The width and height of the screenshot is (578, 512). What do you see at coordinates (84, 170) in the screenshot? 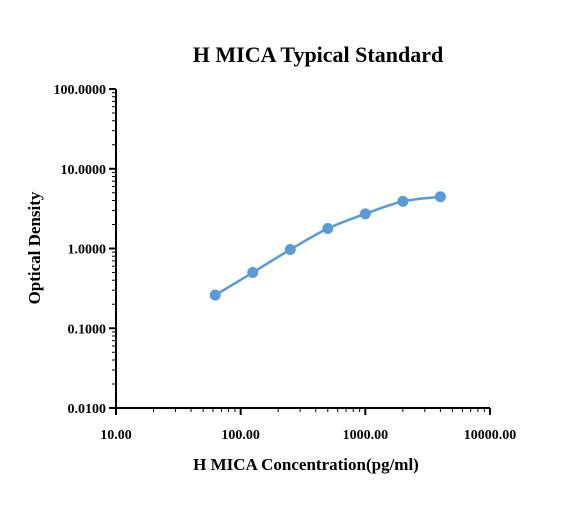
I see `y-tick-label: 10.0000` at bounding box center [84, 170].